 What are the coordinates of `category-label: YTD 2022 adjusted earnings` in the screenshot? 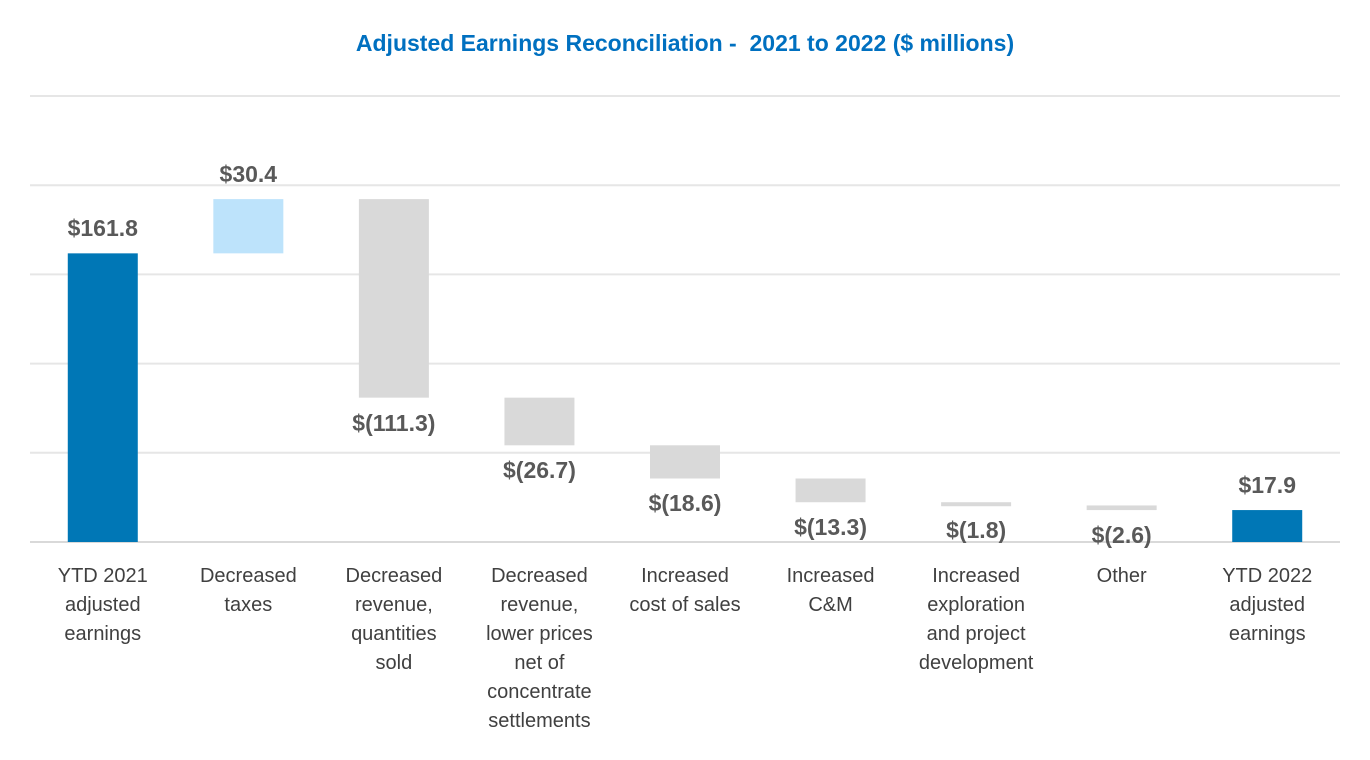 It's located at (1267, 605).